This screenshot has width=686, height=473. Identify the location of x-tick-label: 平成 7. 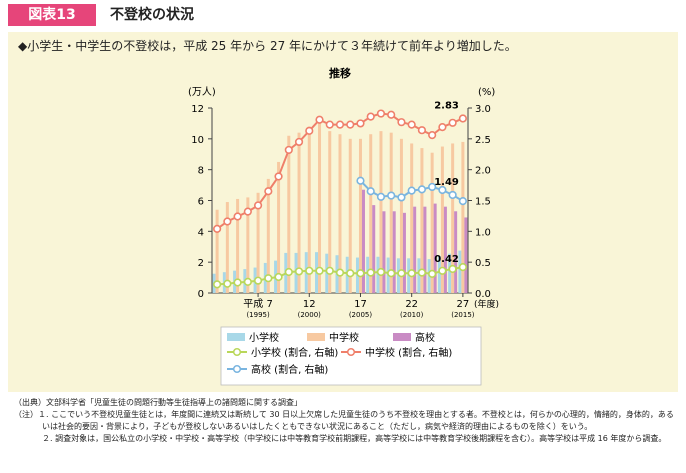
(258, 304).